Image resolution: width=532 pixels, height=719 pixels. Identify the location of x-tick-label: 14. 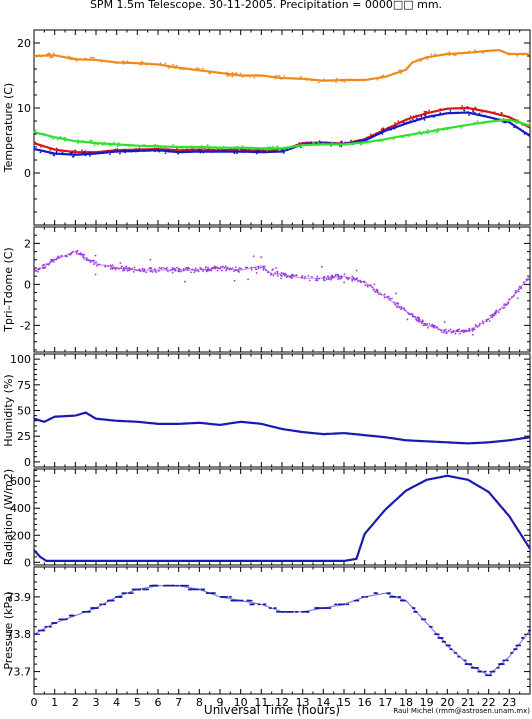
(323, 702).